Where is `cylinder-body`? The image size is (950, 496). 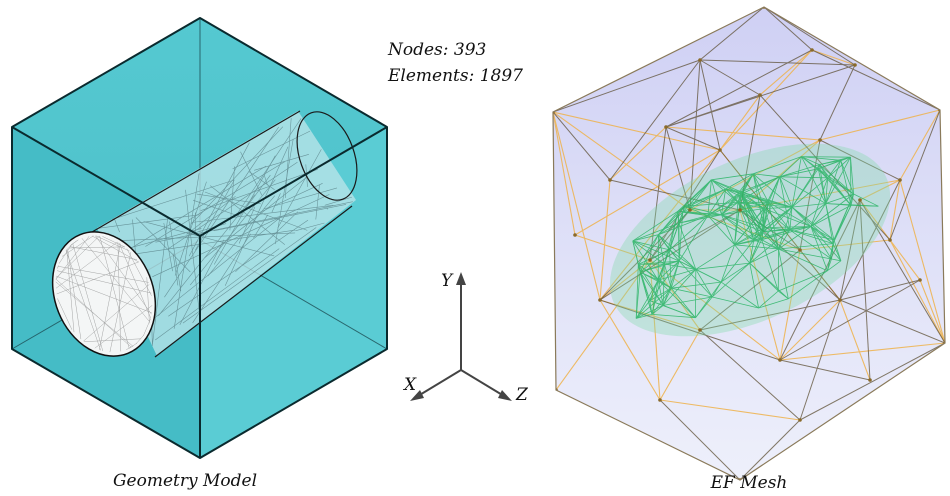 cylinder-body is located at coordinates (226, 233).